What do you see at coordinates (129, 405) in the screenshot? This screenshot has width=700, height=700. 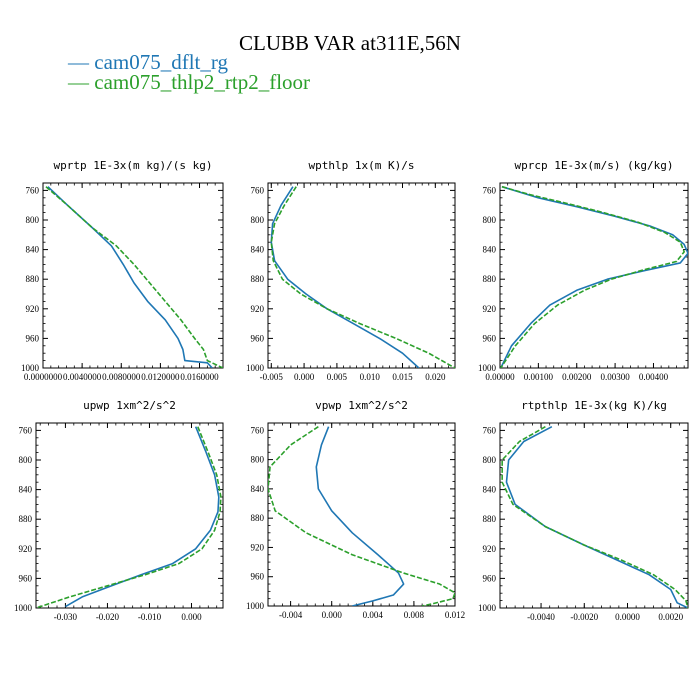 I see `panel-title: upwp 1xm^2/s^2` at bounding box center [129, 405].